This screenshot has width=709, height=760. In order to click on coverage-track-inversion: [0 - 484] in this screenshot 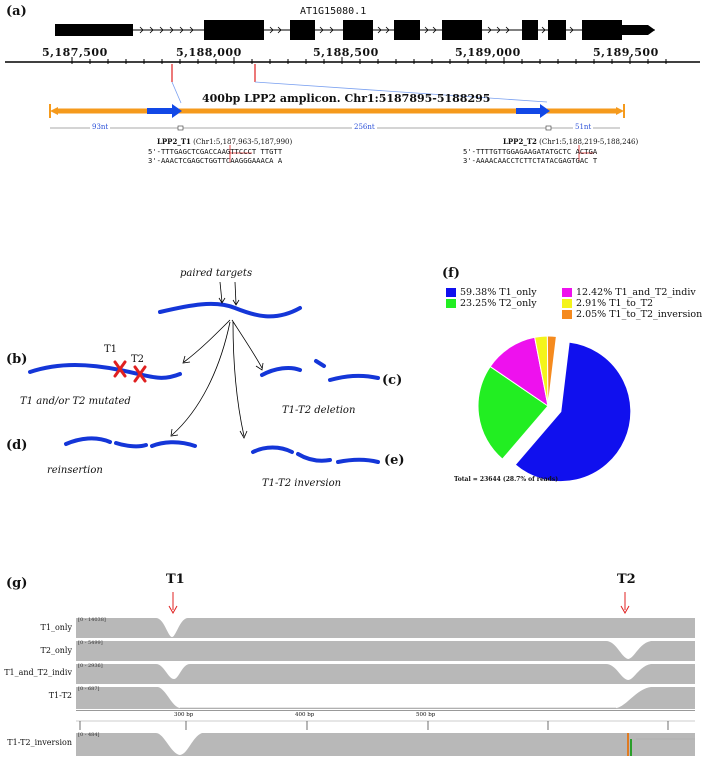, I will do `click(385, 743)`.